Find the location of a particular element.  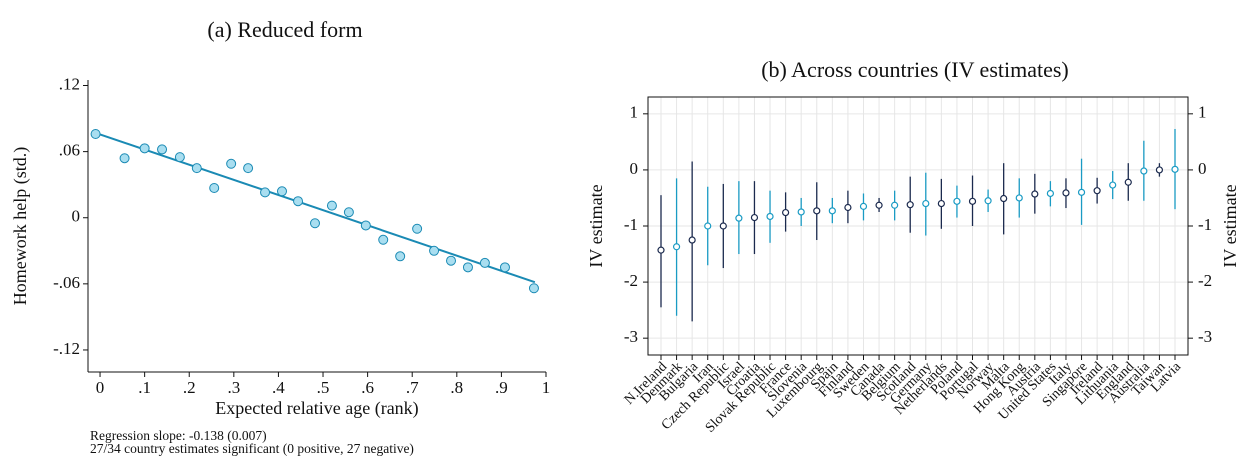

y2-tick-label: -2 is located at coordinates (1205, 280).